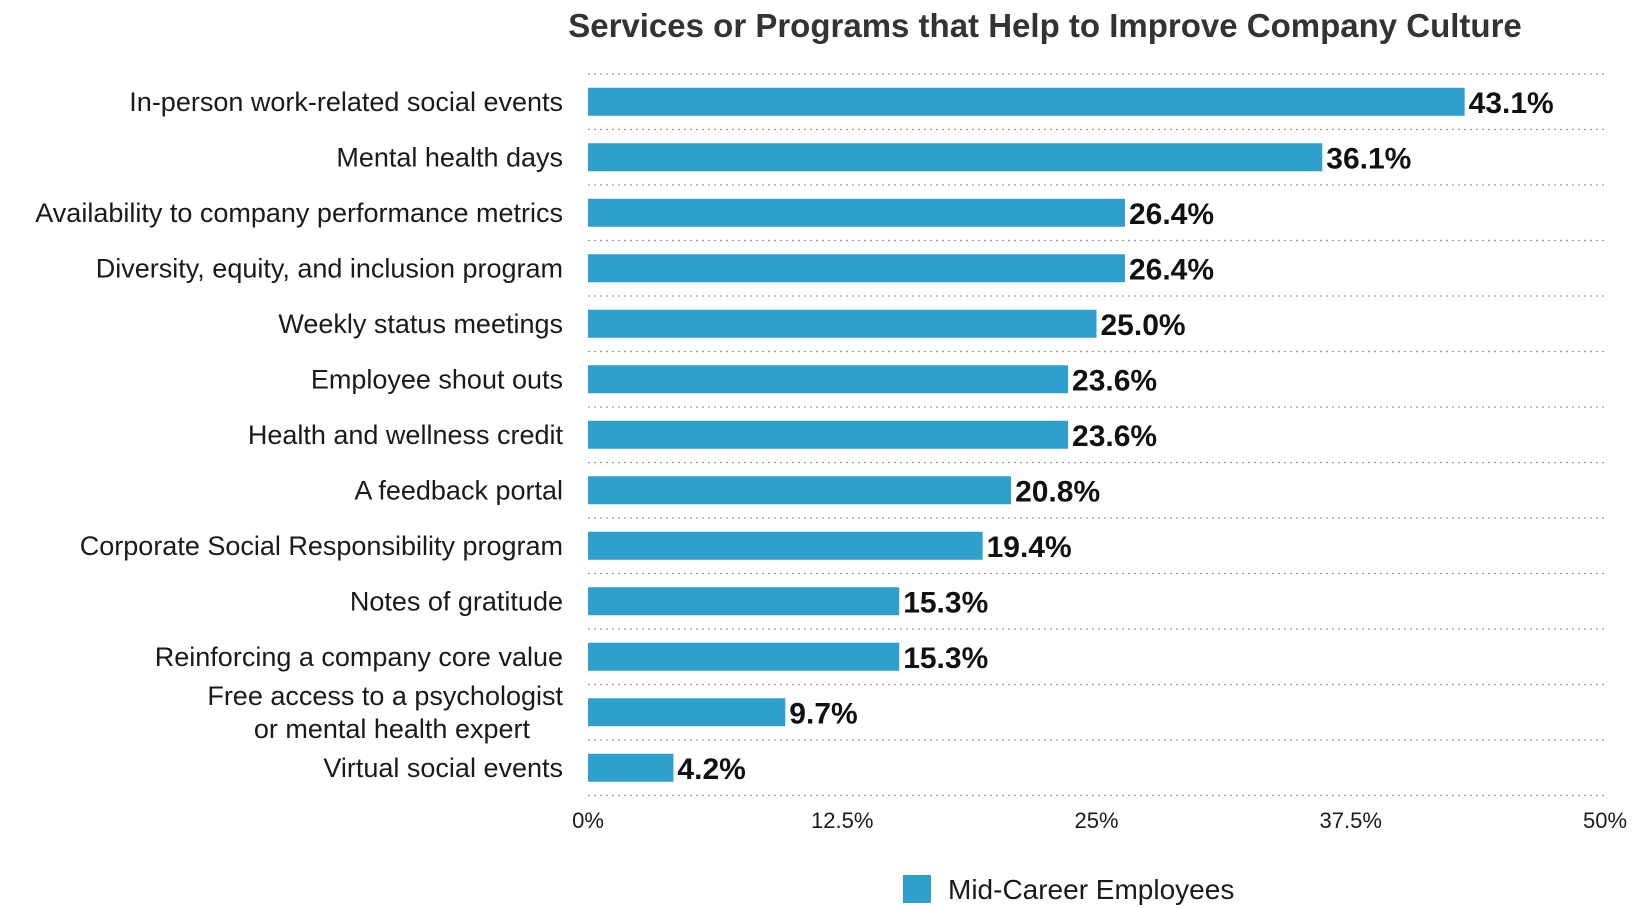  I want to click on x-axis-ticks: 0% 12.5% 25% 37.5% 50%, so click(1099, 820).